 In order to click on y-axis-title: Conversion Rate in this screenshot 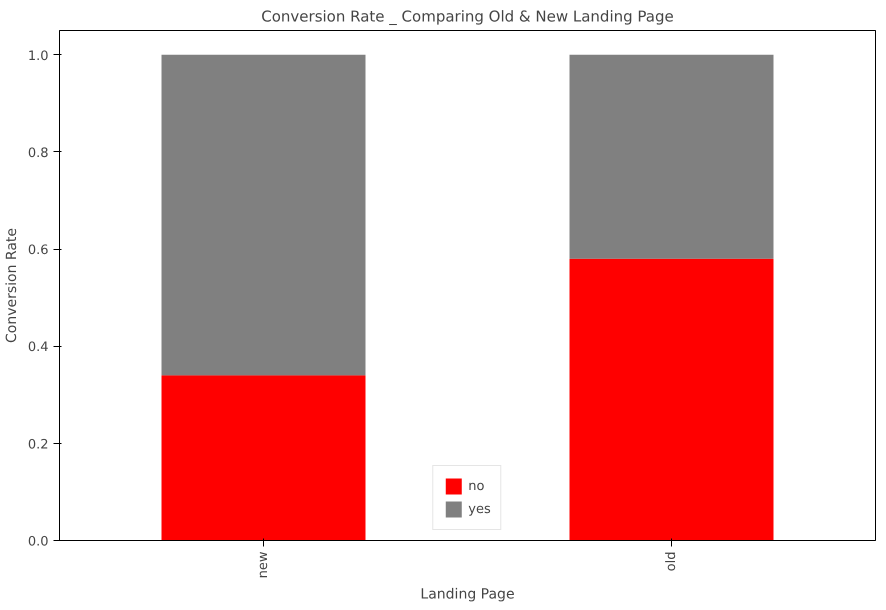, I will do `click(12, 286)`.